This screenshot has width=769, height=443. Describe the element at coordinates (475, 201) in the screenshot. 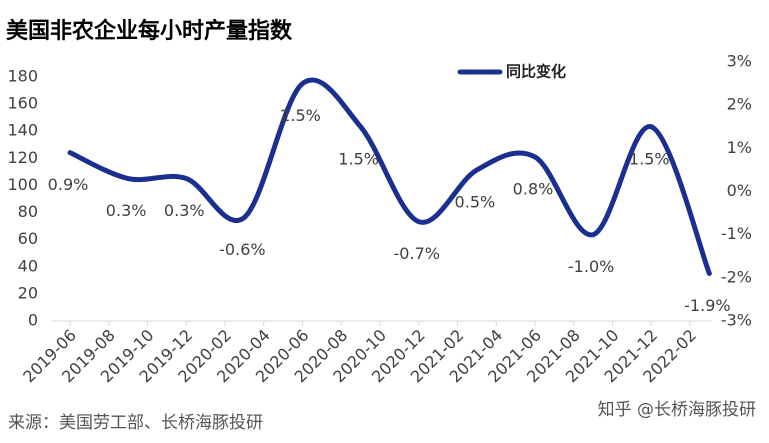

I see `data-label: 0.5%` at that location.